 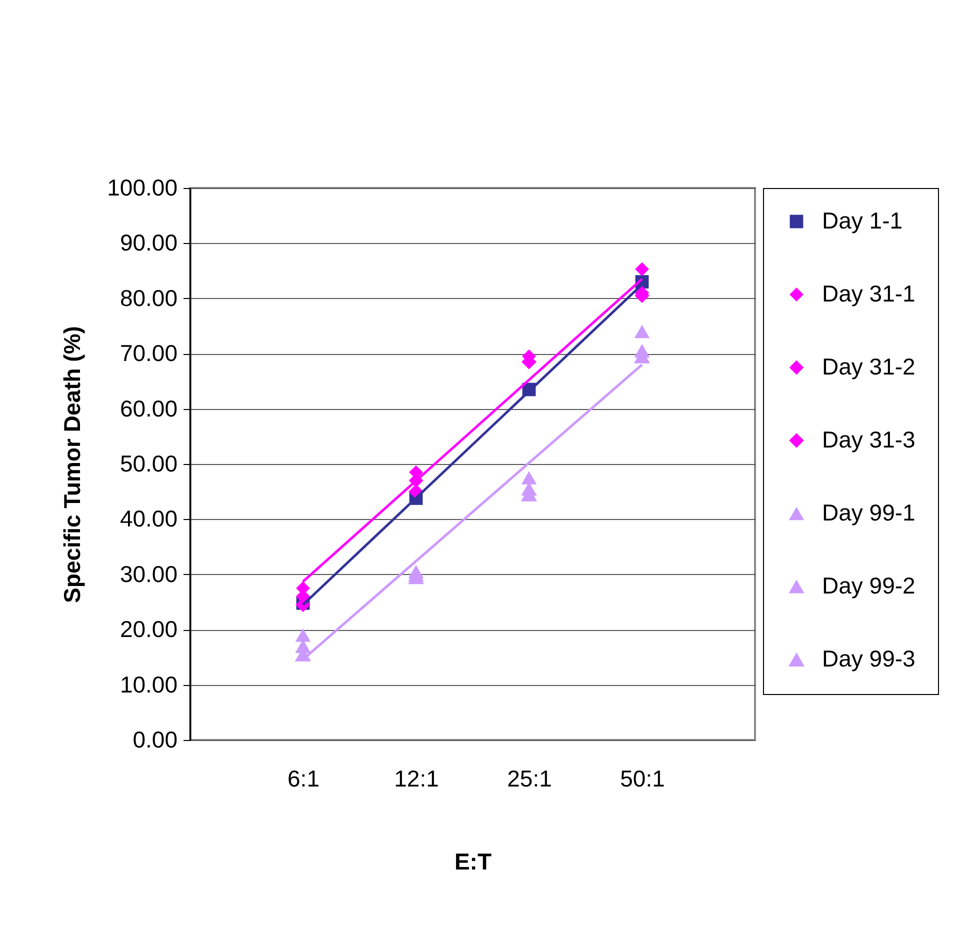 What do you see at coordinates (155, 739) in the screenshot?
I see `y-tick-label: 0.00` at bounding box center [155, 739].